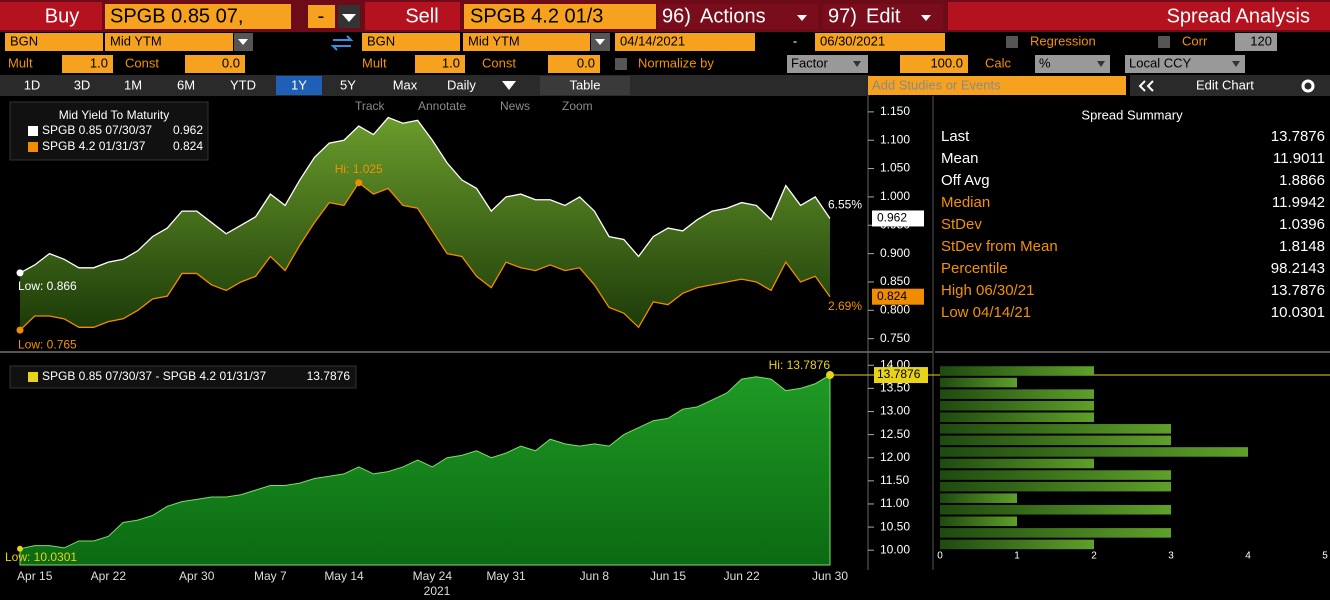 This screenshot has width=1330, height=600. I want to click on summary-label: Mean, so click(960, 158).